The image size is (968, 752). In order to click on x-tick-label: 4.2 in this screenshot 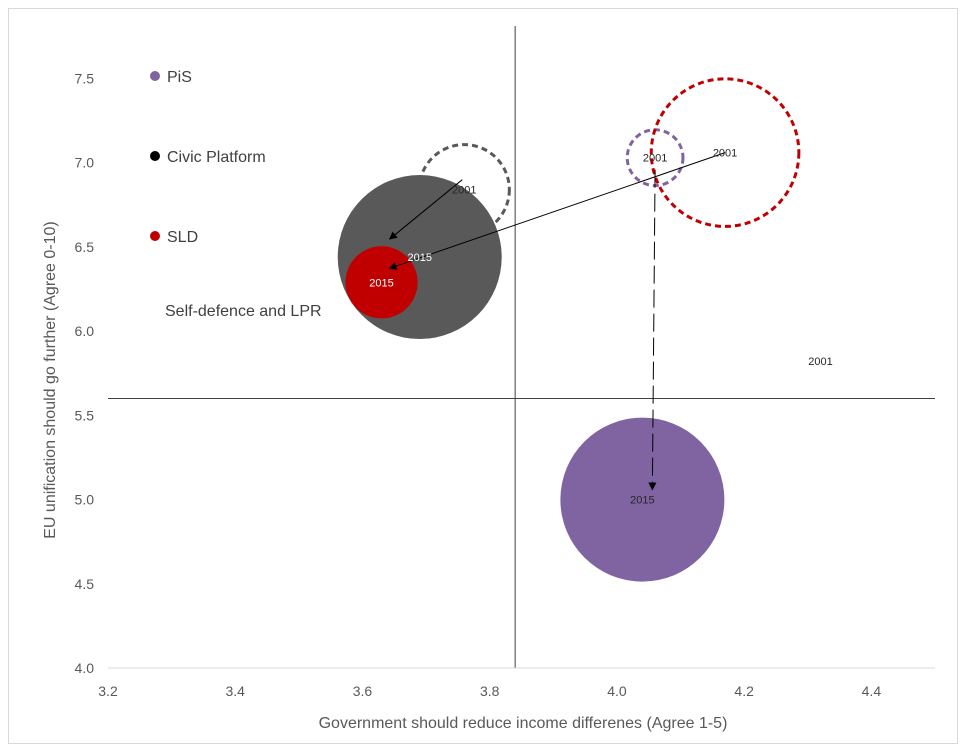, I will do `click(744, 691)`.